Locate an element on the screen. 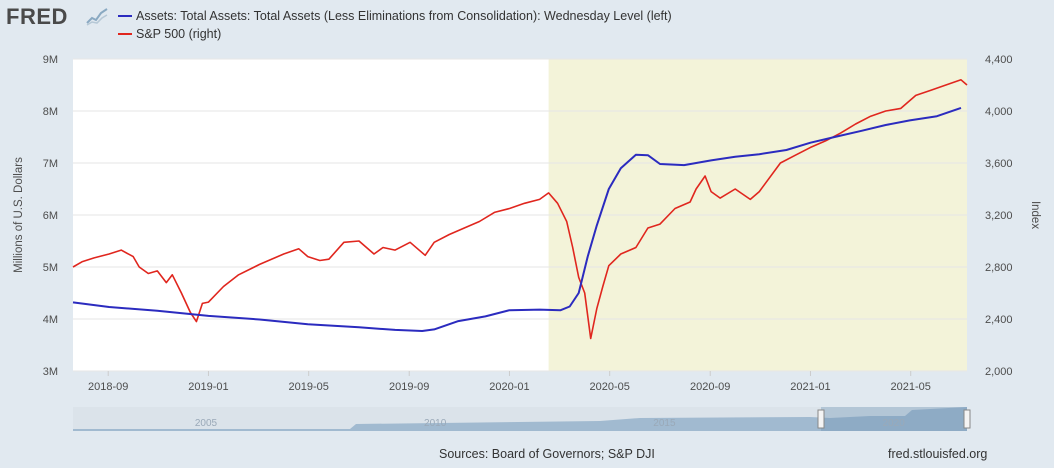 The height and width of the screenshot is (468, 1054). navigator-selection is located at coordinates (894, 419).